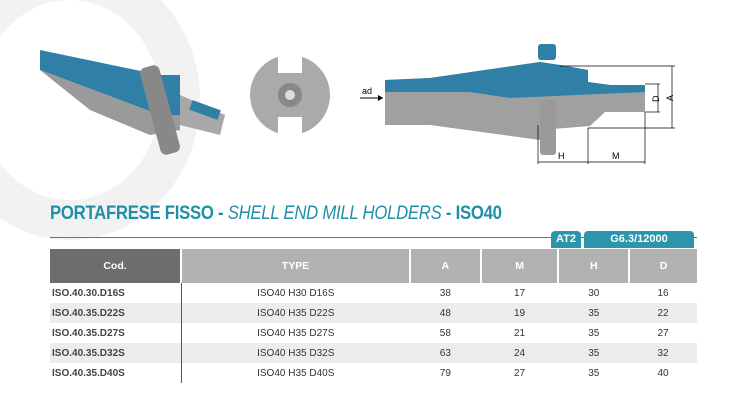 Image resolution: width=747 pixels, height=415 pixels. Describe the element at coordinates (296, 373) in the screenshot. I see `cell-type: ISO40 H35 D40S` at that location.